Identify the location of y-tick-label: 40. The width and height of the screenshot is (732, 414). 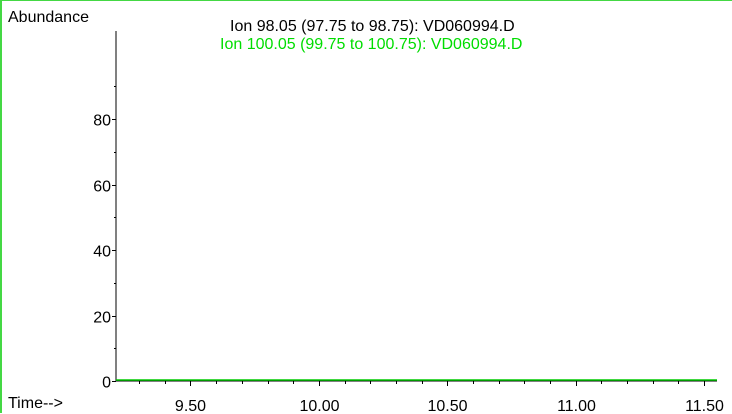
(102, 252).